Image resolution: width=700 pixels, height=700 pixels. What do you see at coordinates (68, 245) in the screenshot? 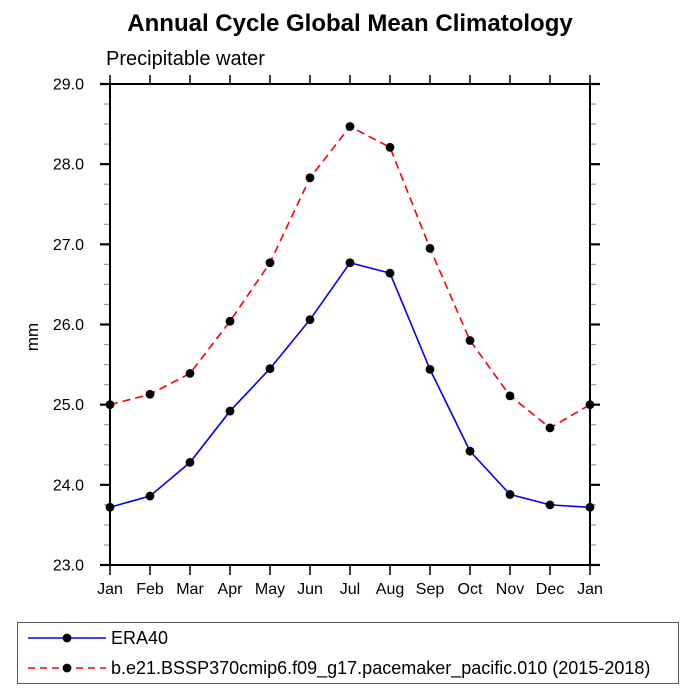
I see `y-tick-label: 27.0` at bounding box center [68, 245].